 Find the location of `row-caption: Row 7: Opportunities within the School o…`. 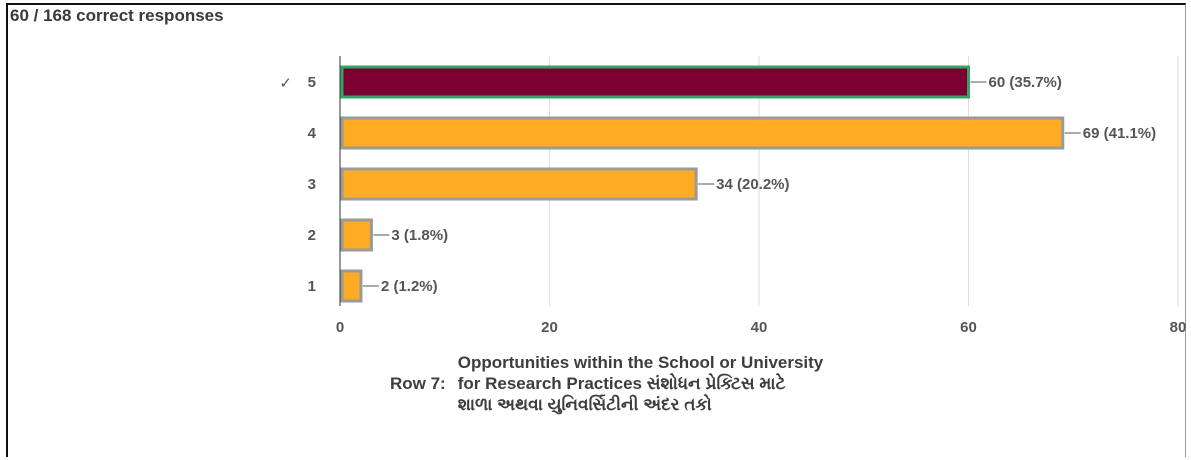

row-caption: Row 7: Opportunities within the School o… is located at coordinates (649, 383).